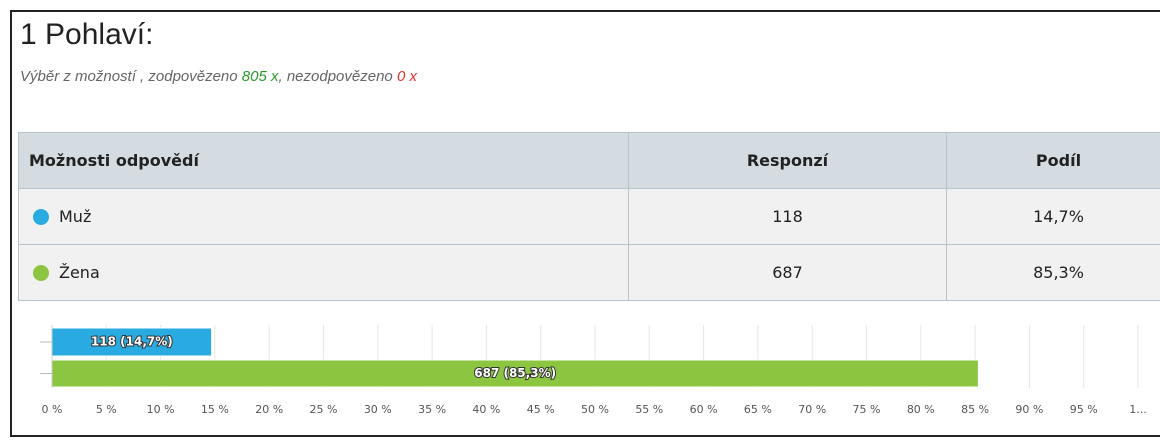 Image resolution: width=1160 pixels, height=444 pixels. What do you see at coordinates (975, 409) in the screenshot?
I see `x-tick-label: 85 %` at bounding box center [975, 409].